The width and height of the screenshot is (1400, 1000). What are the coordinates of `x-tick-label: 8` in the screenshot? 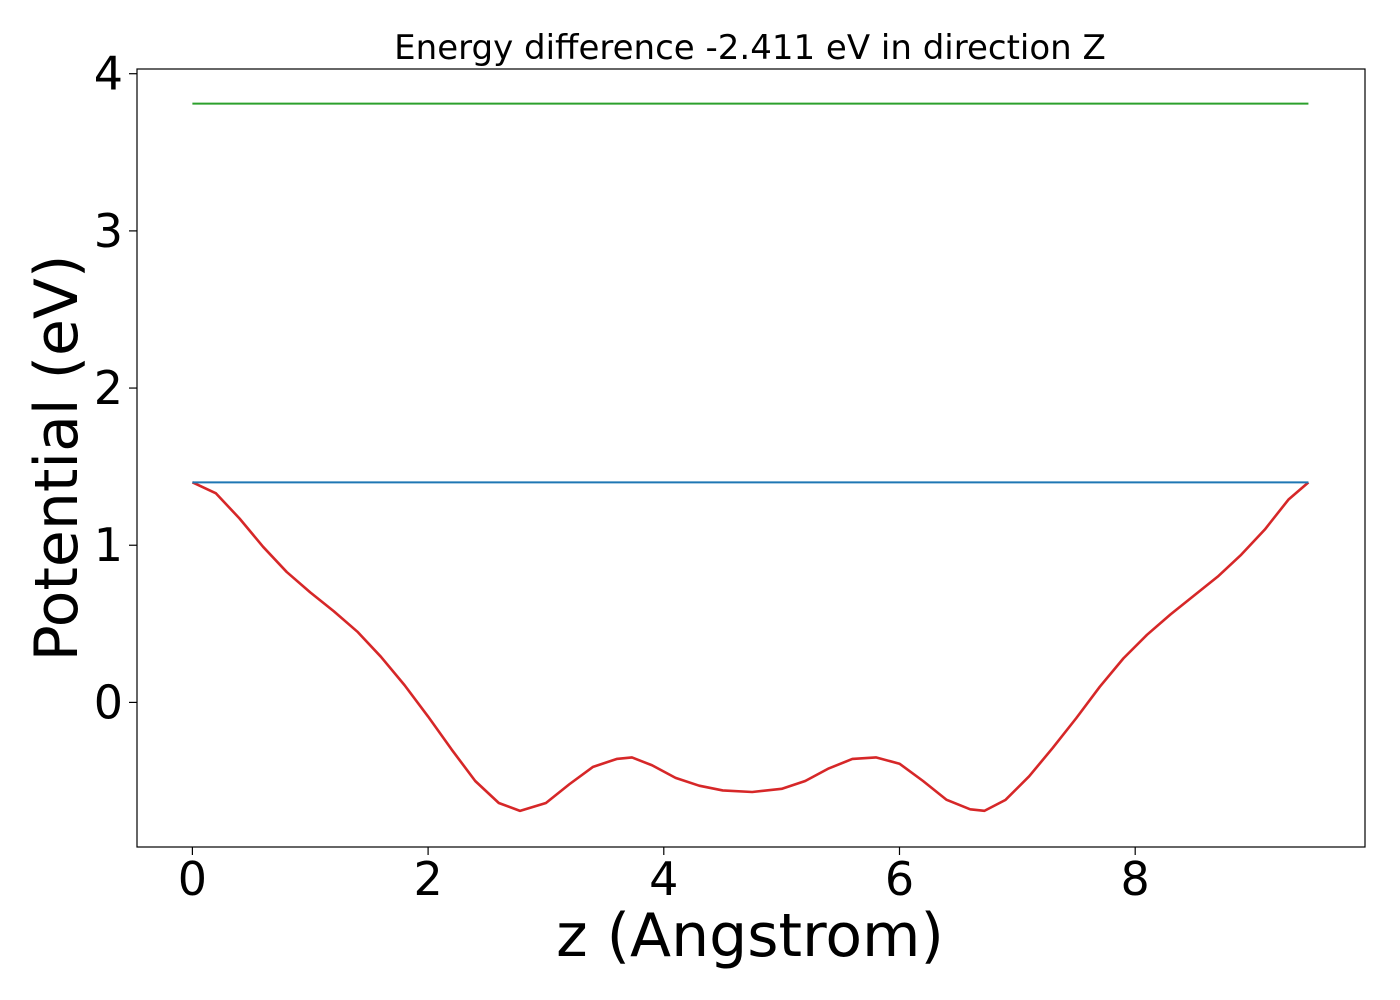 It's located at (1135, 879).